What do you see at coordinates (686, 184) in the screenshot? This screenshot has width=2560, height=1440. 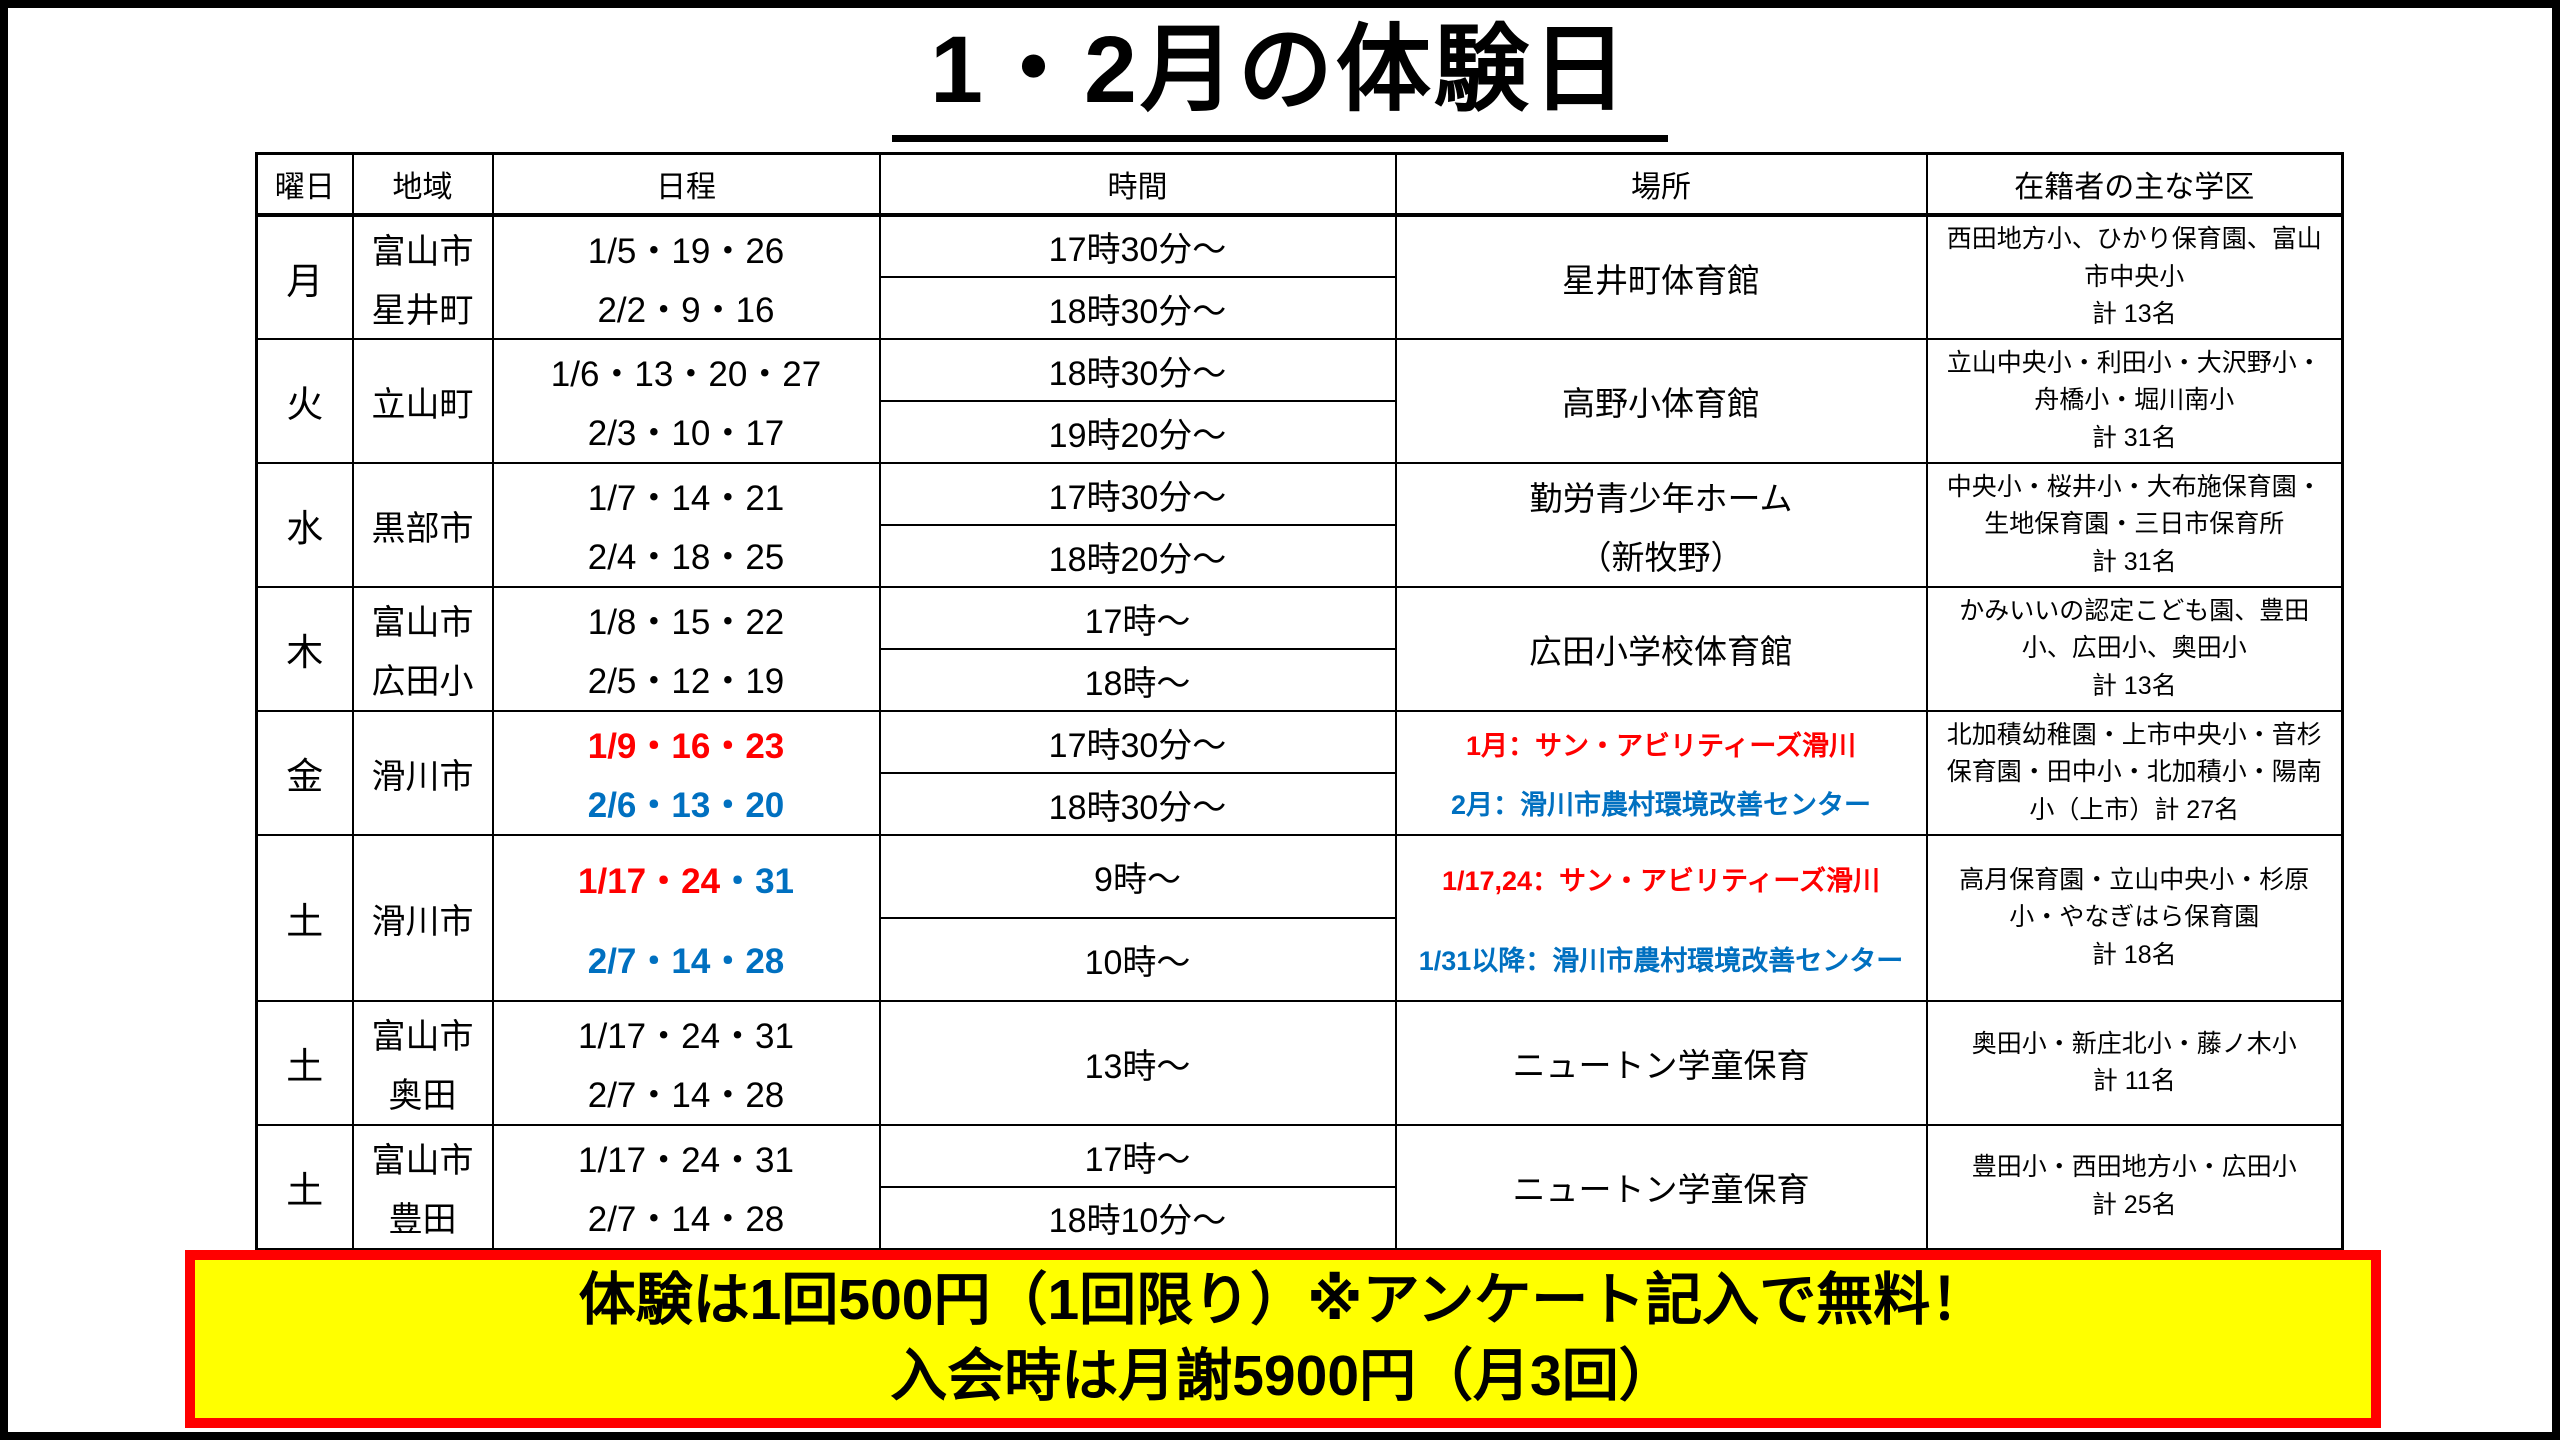 I see `header-dates: 日程` at bounding box center [686, 184].